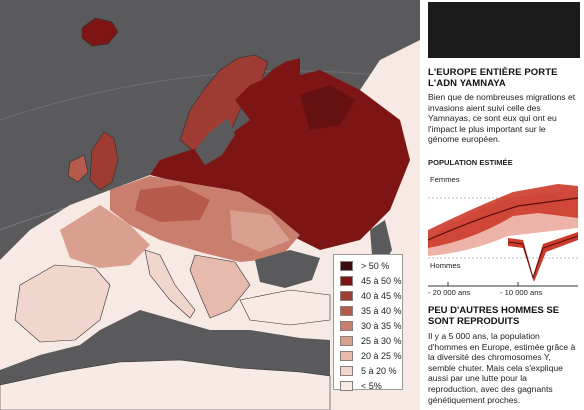 The image size is (584, 410). I want to click on legend-label: 45 à 50 %, so click(381, 280).